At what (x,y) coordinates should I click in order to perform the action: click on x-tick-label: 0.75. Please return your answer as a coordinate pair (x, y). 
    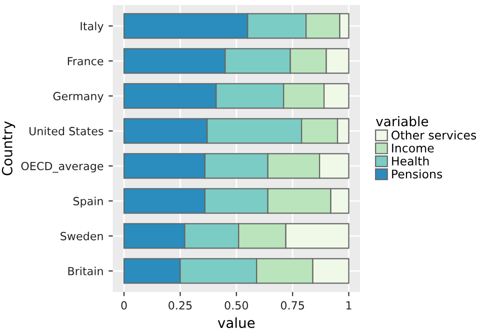
    Looking at the image, I should click on (292, 305).